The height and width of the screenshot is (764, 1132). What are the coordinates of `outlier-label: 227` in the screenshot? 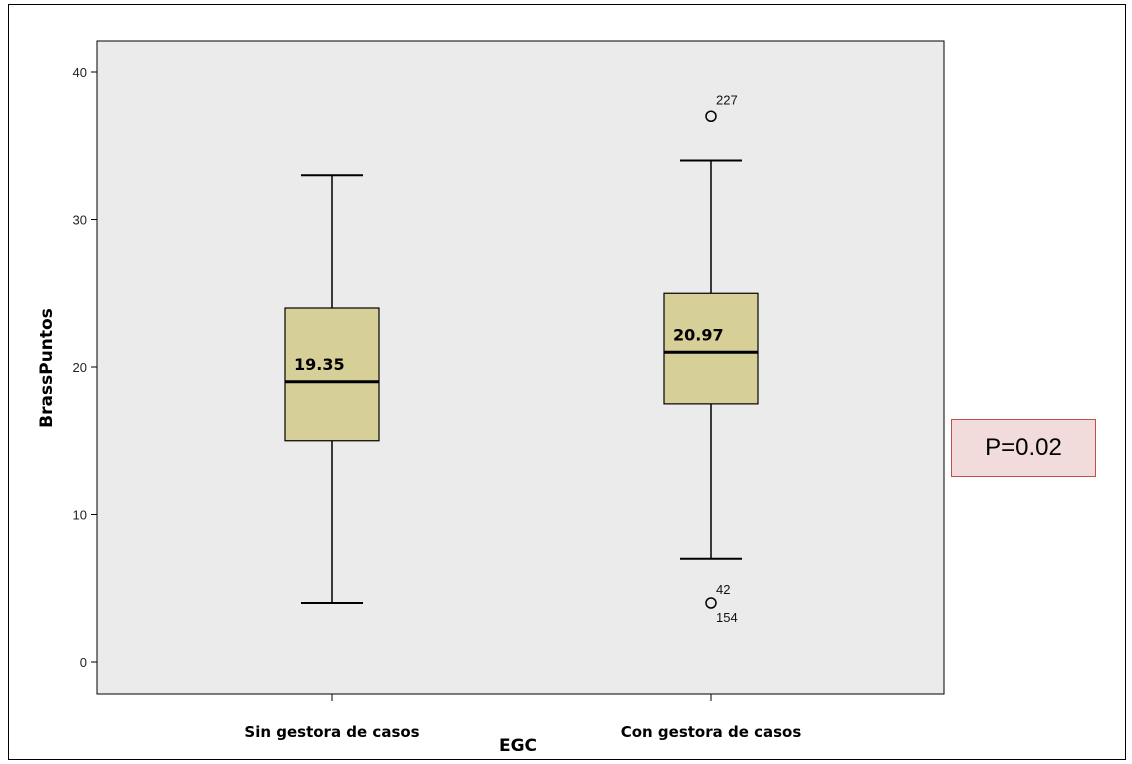 It's located at (727, 99).